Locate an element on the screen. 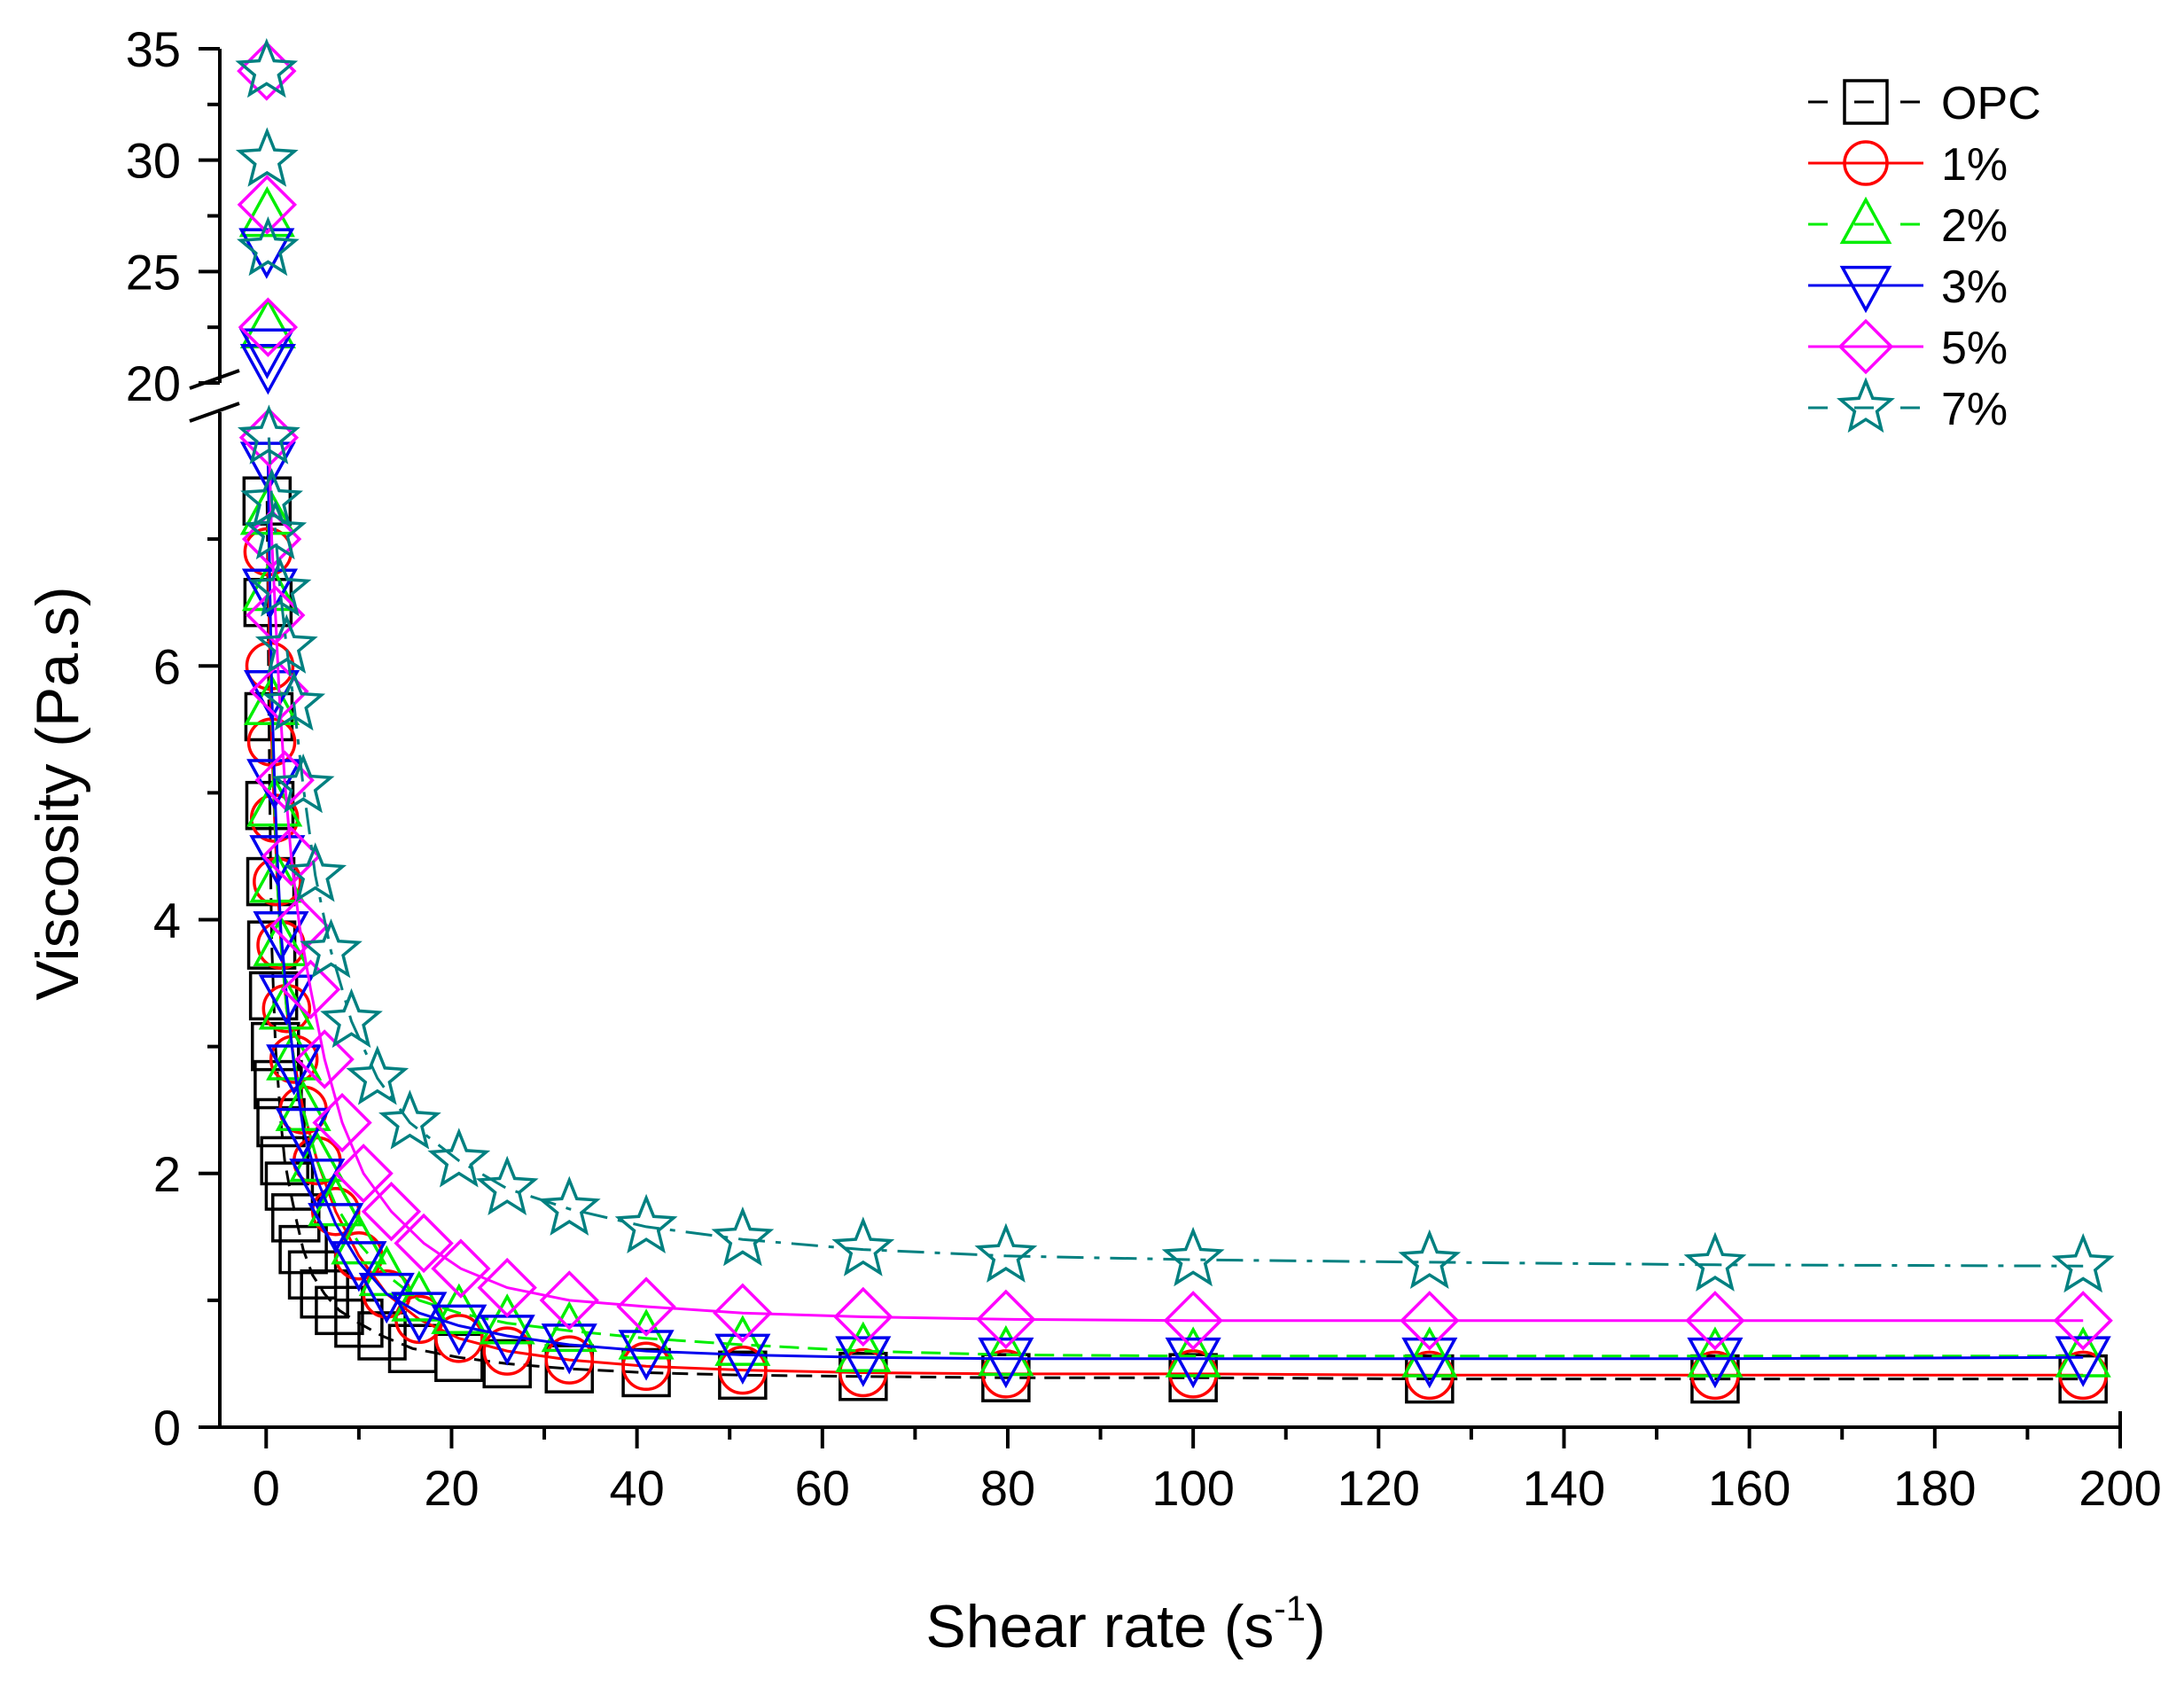  legend-label: 7% is located at coordinates (1974, 409).